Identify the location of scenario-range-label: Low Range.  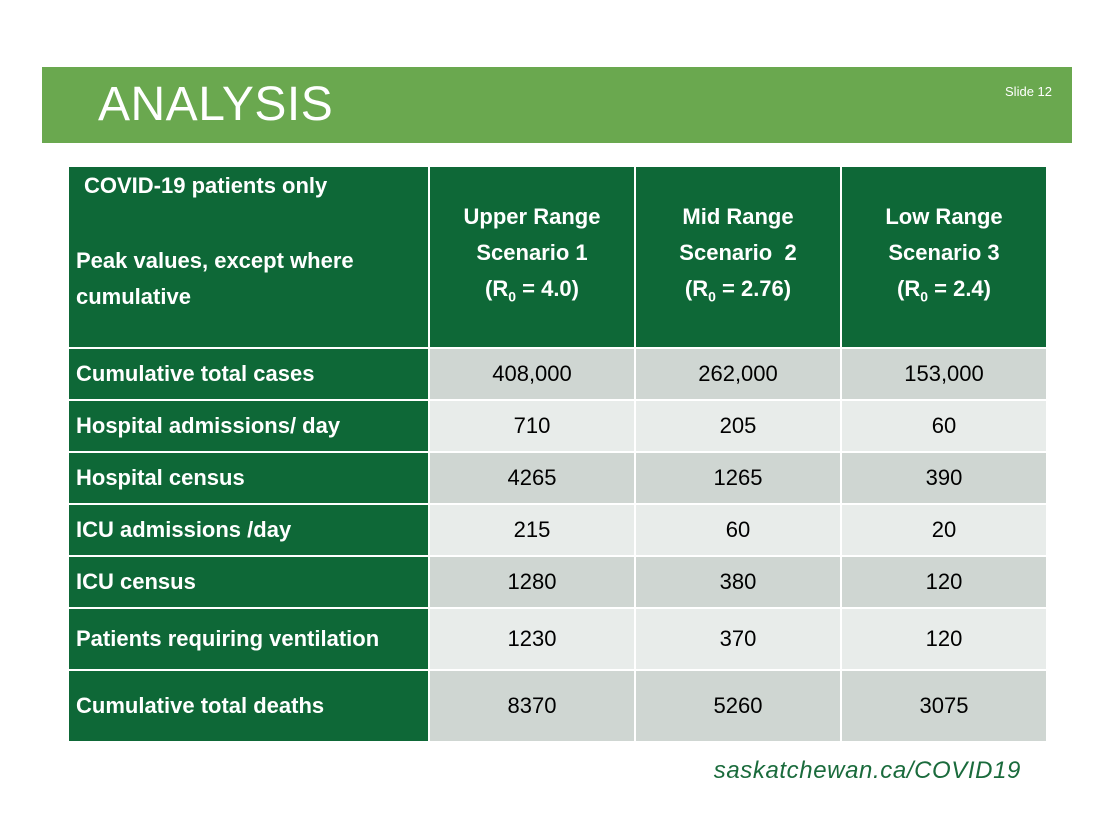
(944, 217).